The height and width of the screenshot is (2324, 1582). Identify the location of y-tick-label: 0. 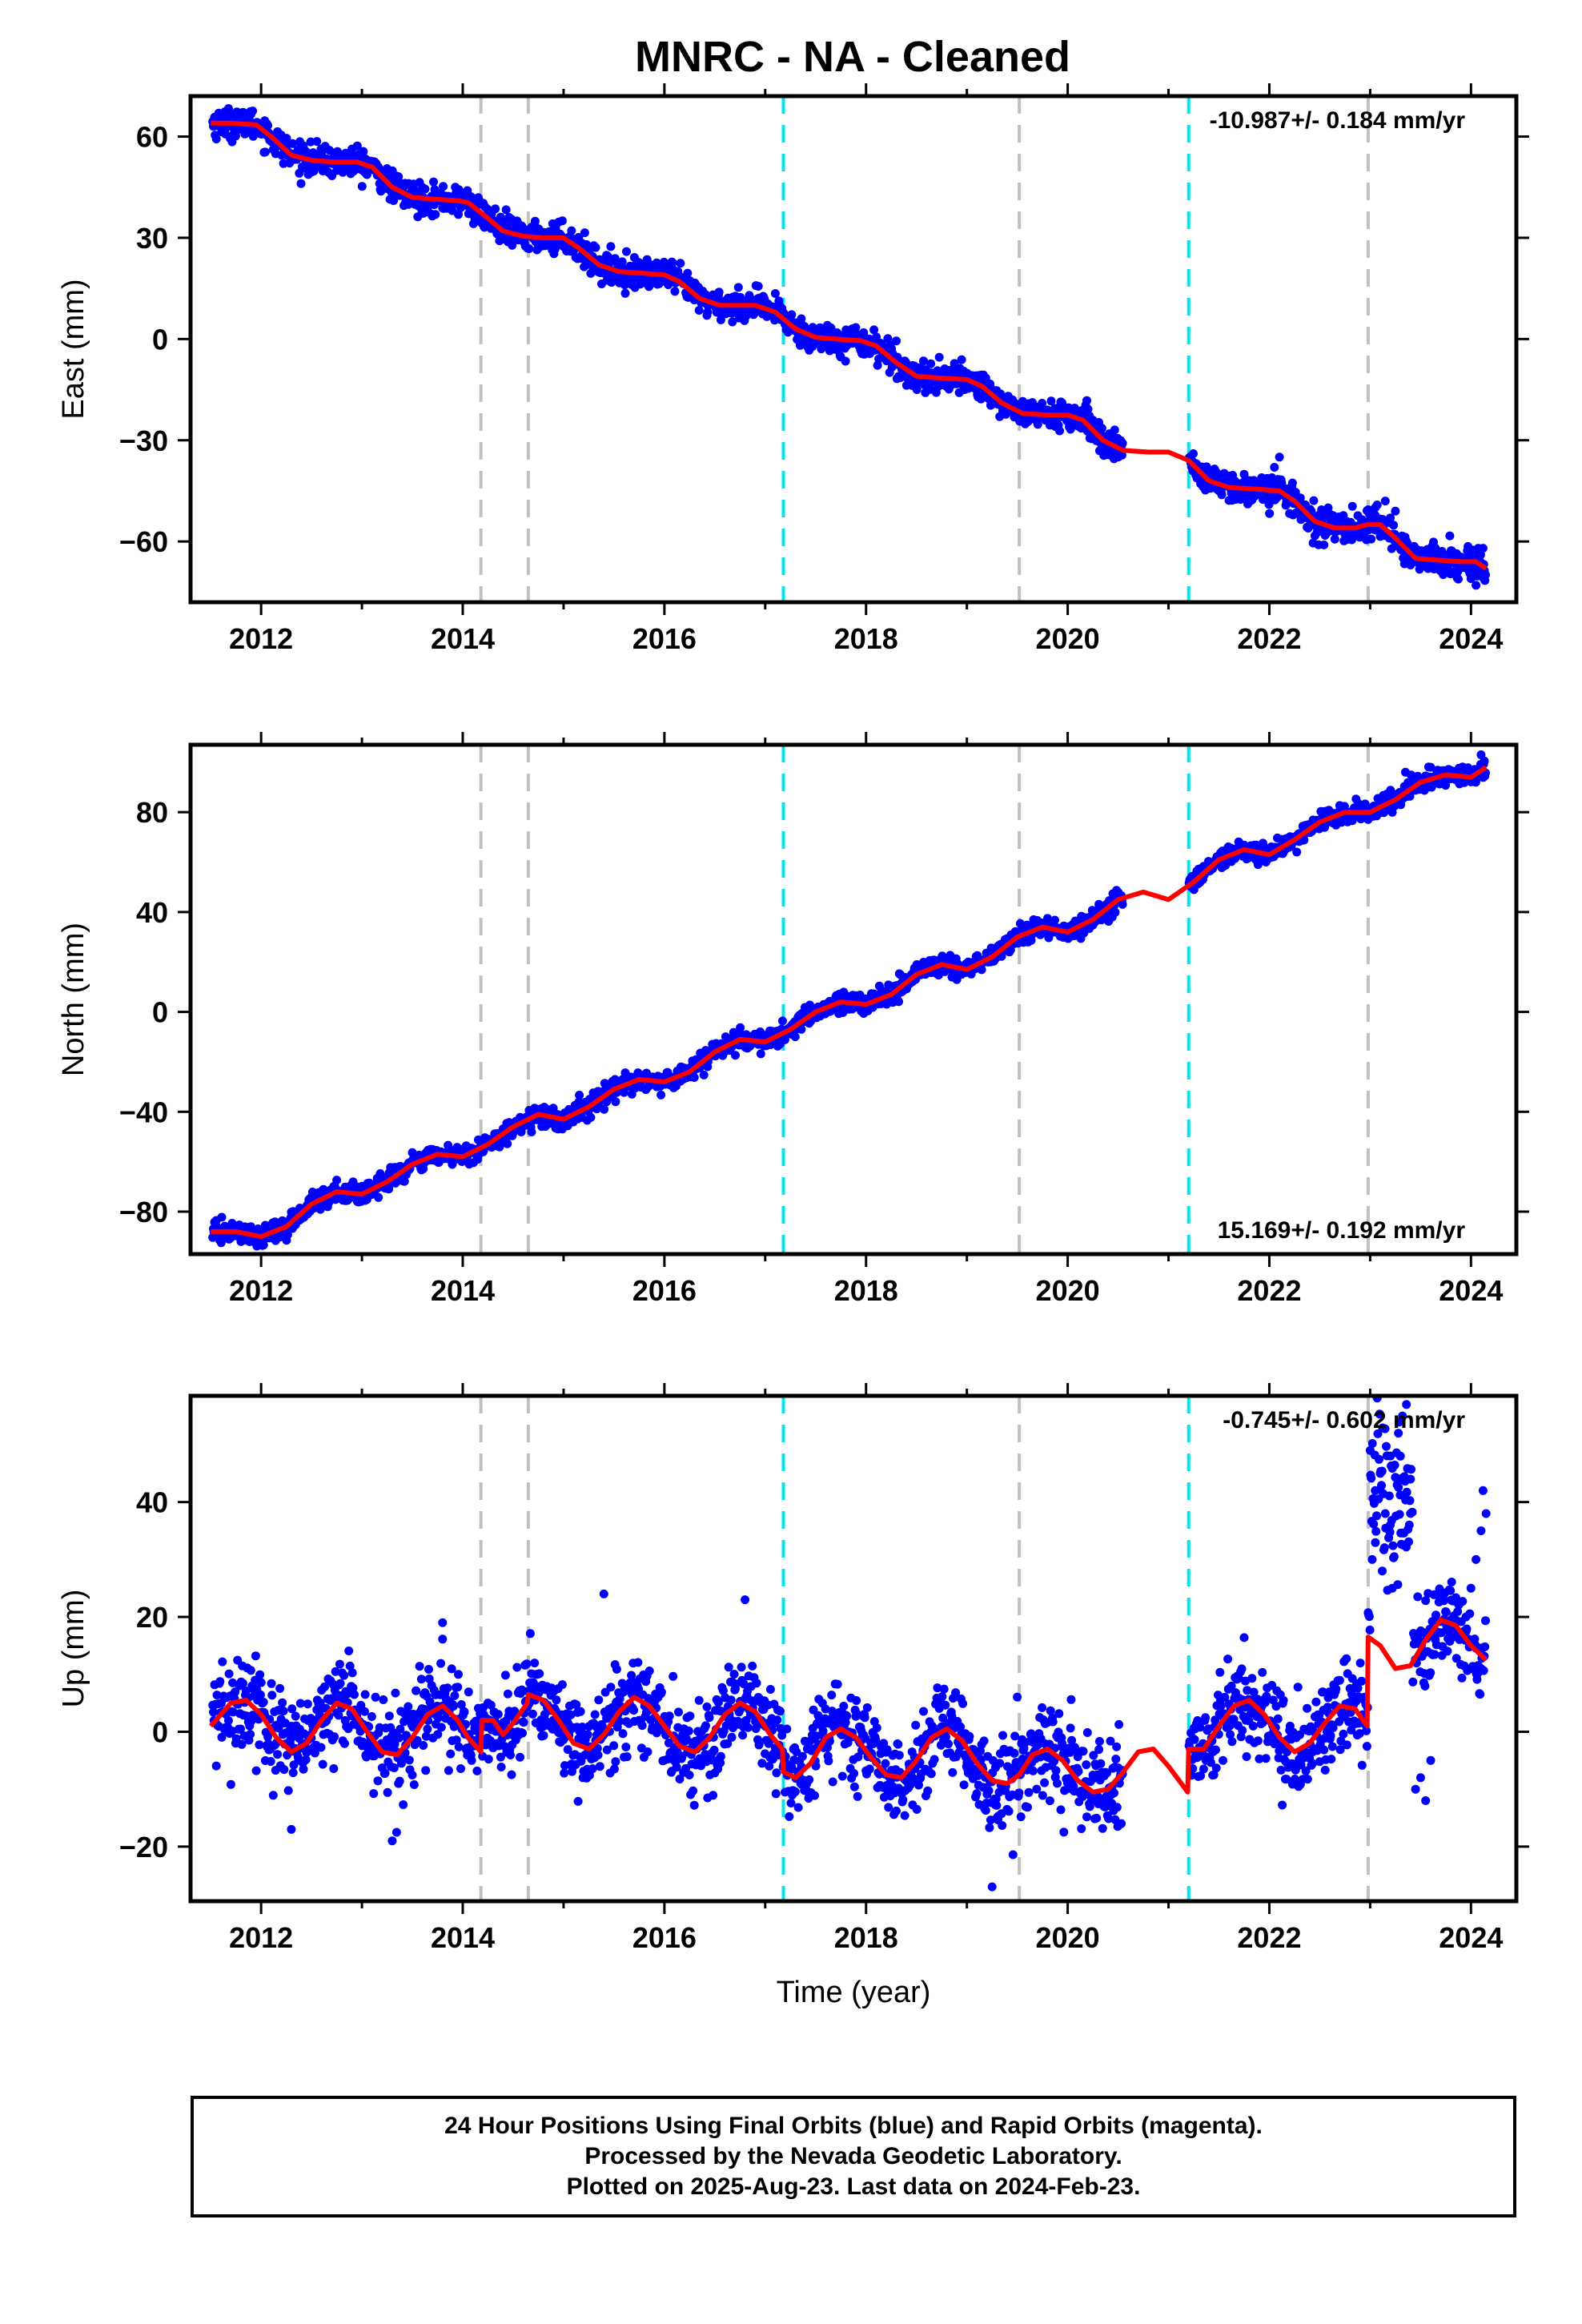
(160, 1013).